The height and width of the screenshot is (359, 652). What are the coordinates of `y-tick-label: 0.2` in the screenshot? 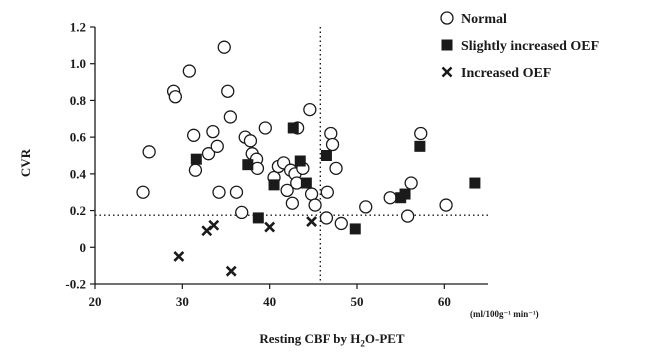 It's located at (78, 210).